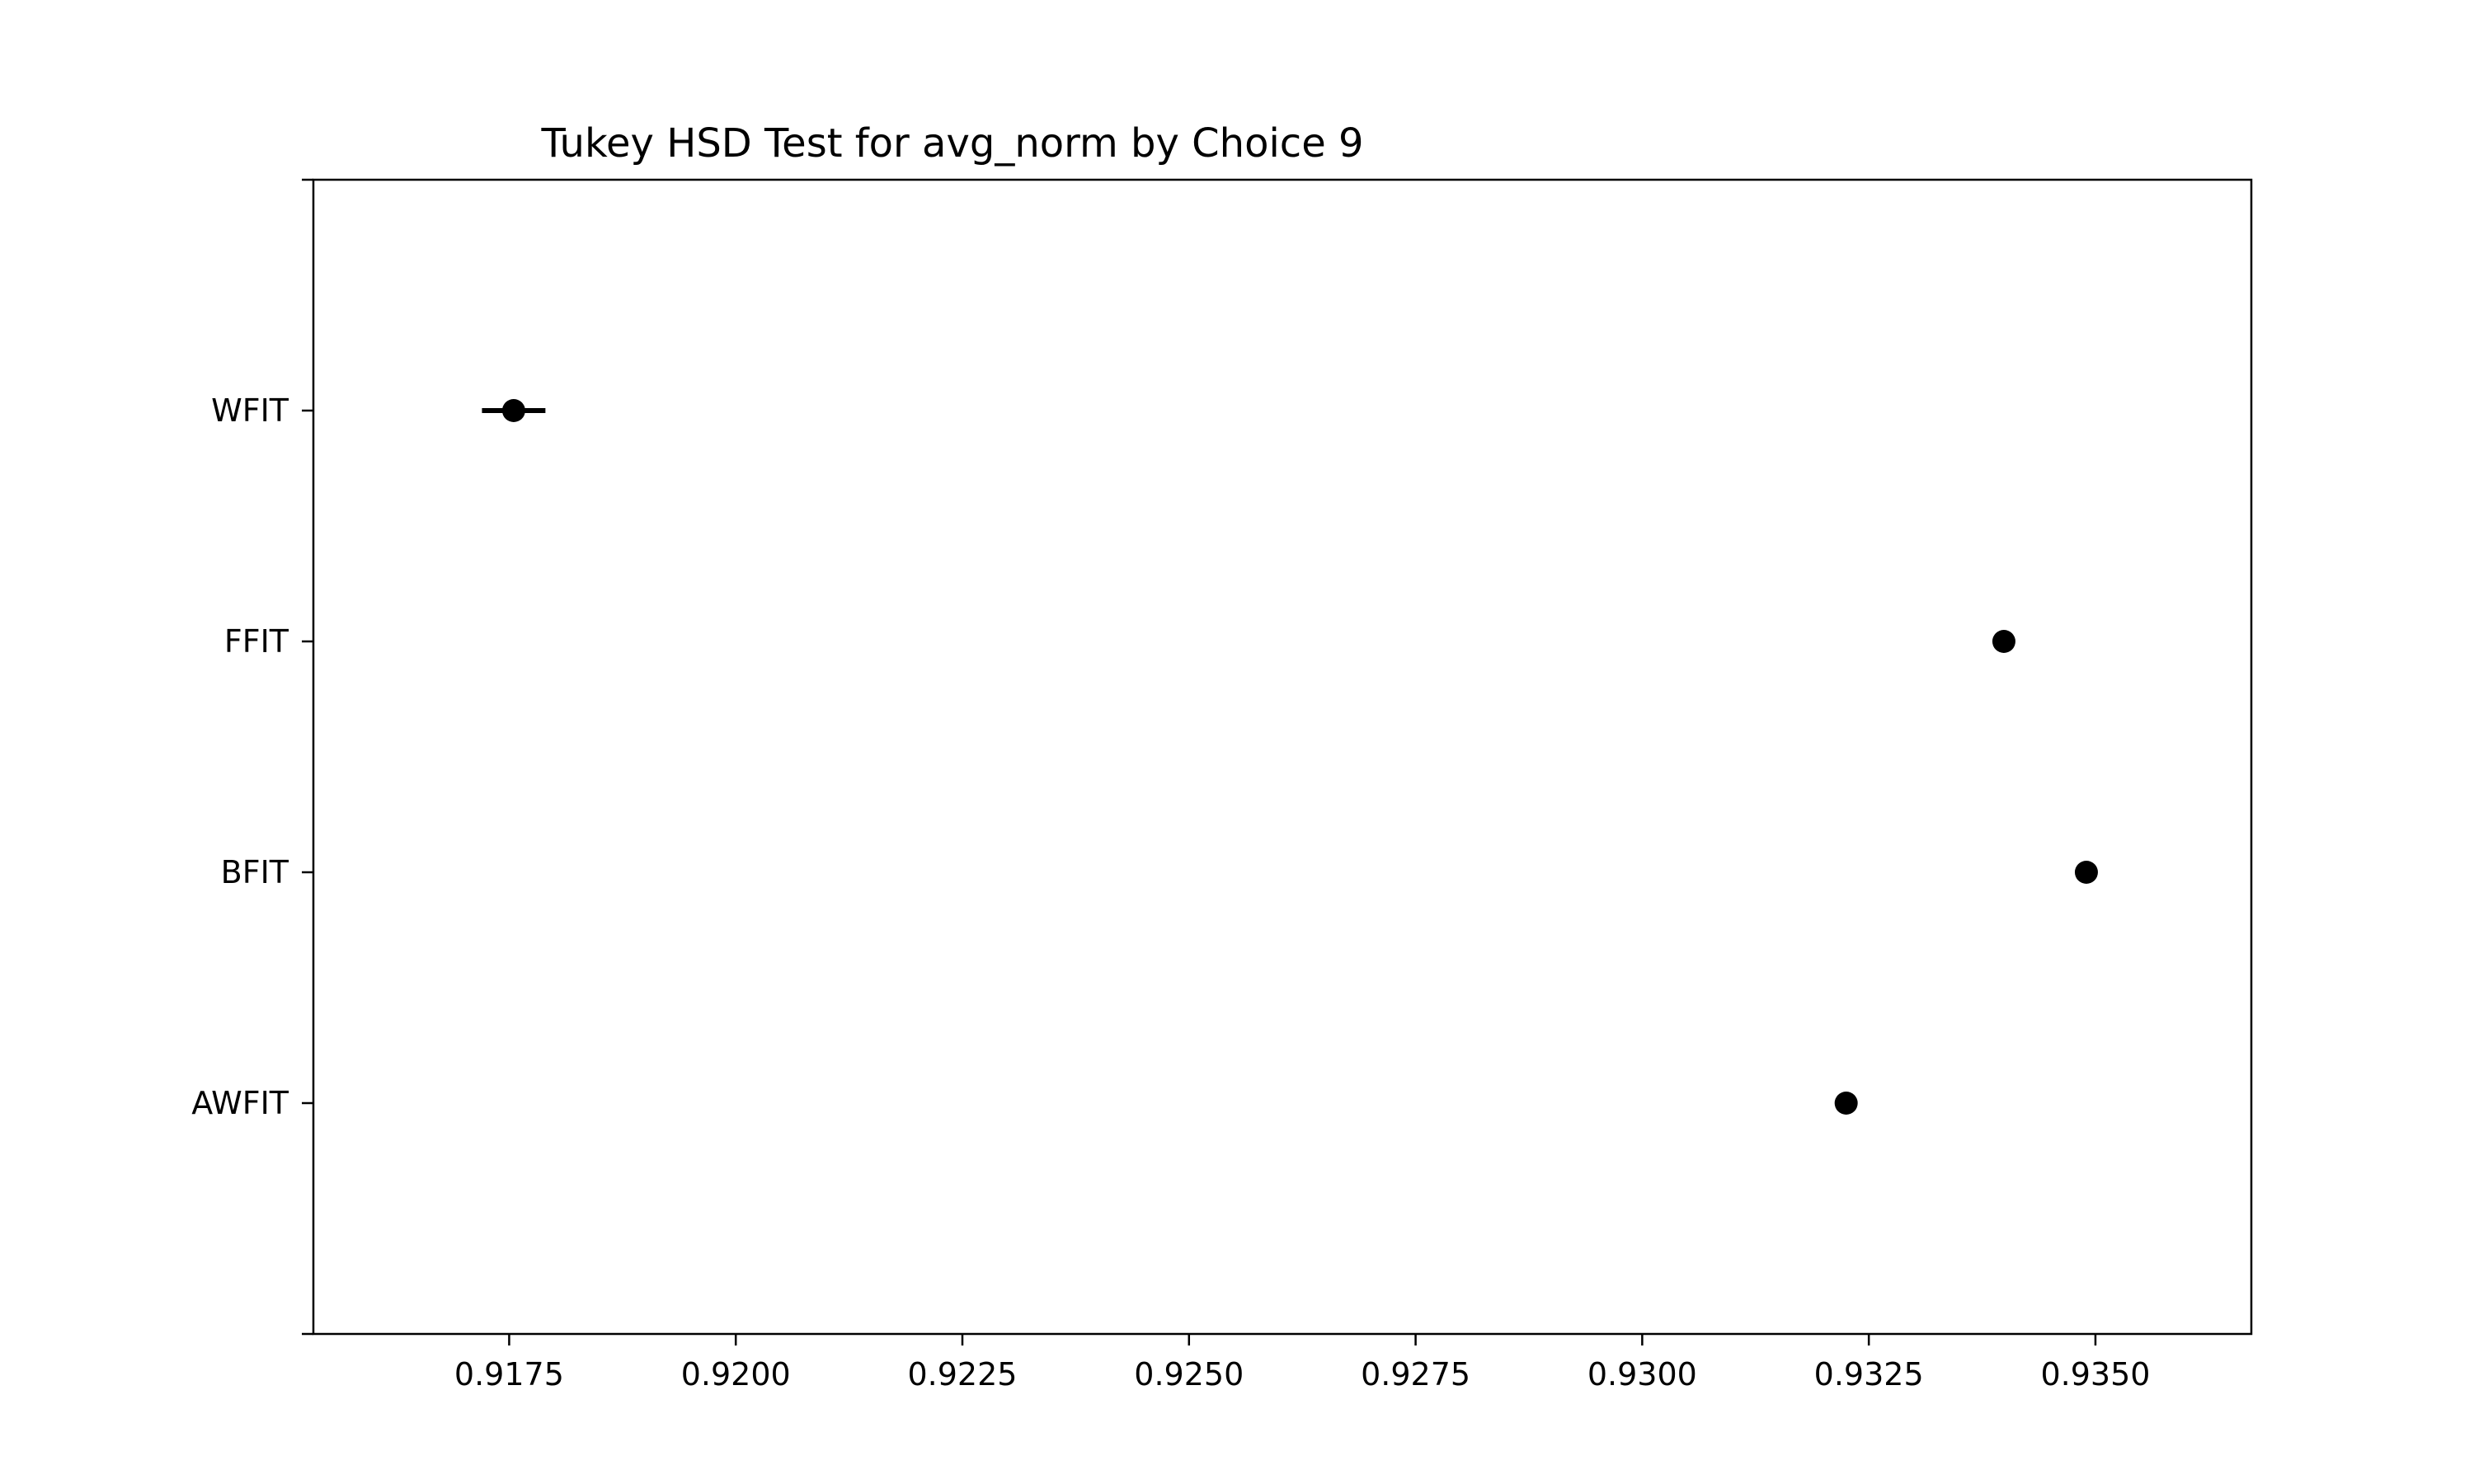 The image size is (2474, 1484). I want to click on y-tick-label: WFIT, so click(250, 410).